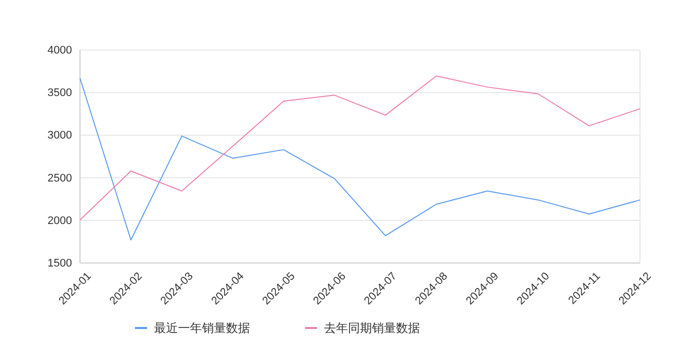  Describe the element at coordinates (202, 328) in the screenshot. I see `legend-label: 最近一年销量数据` at that location.